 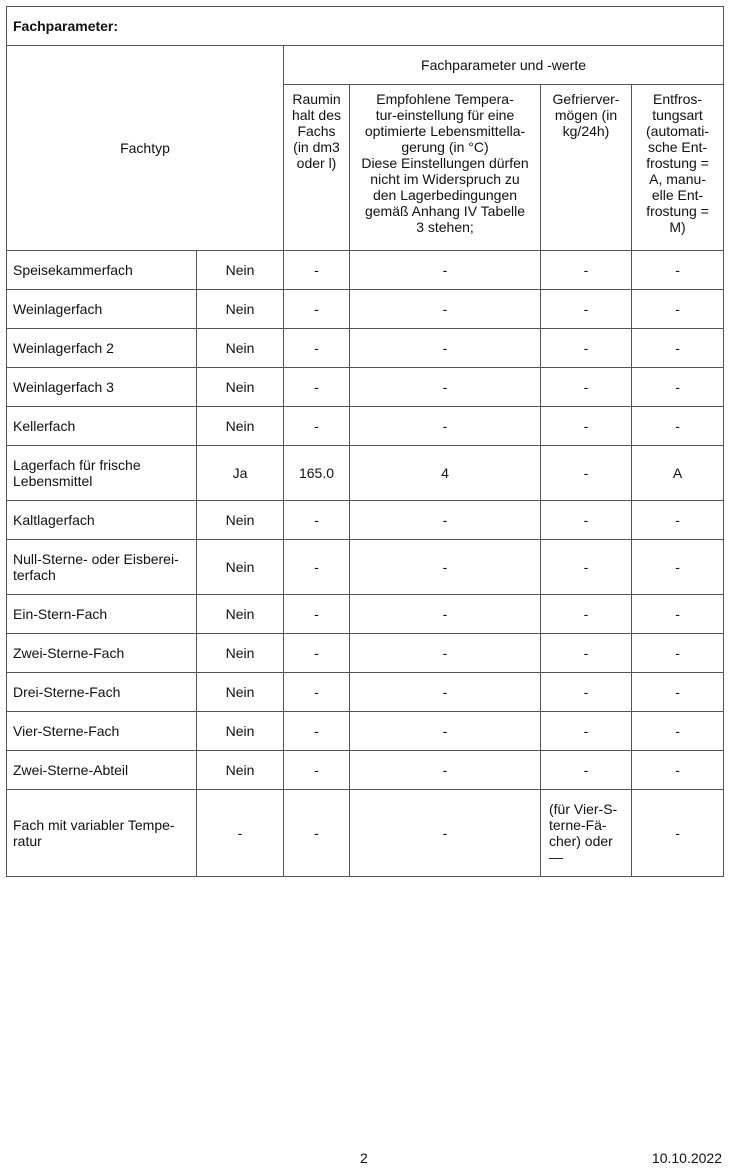 What do you see at coordinates (101, 653) in the screenshot?
I see `cell-name: Zwei-Sterne-Fach` at bounding box center [101, 653].